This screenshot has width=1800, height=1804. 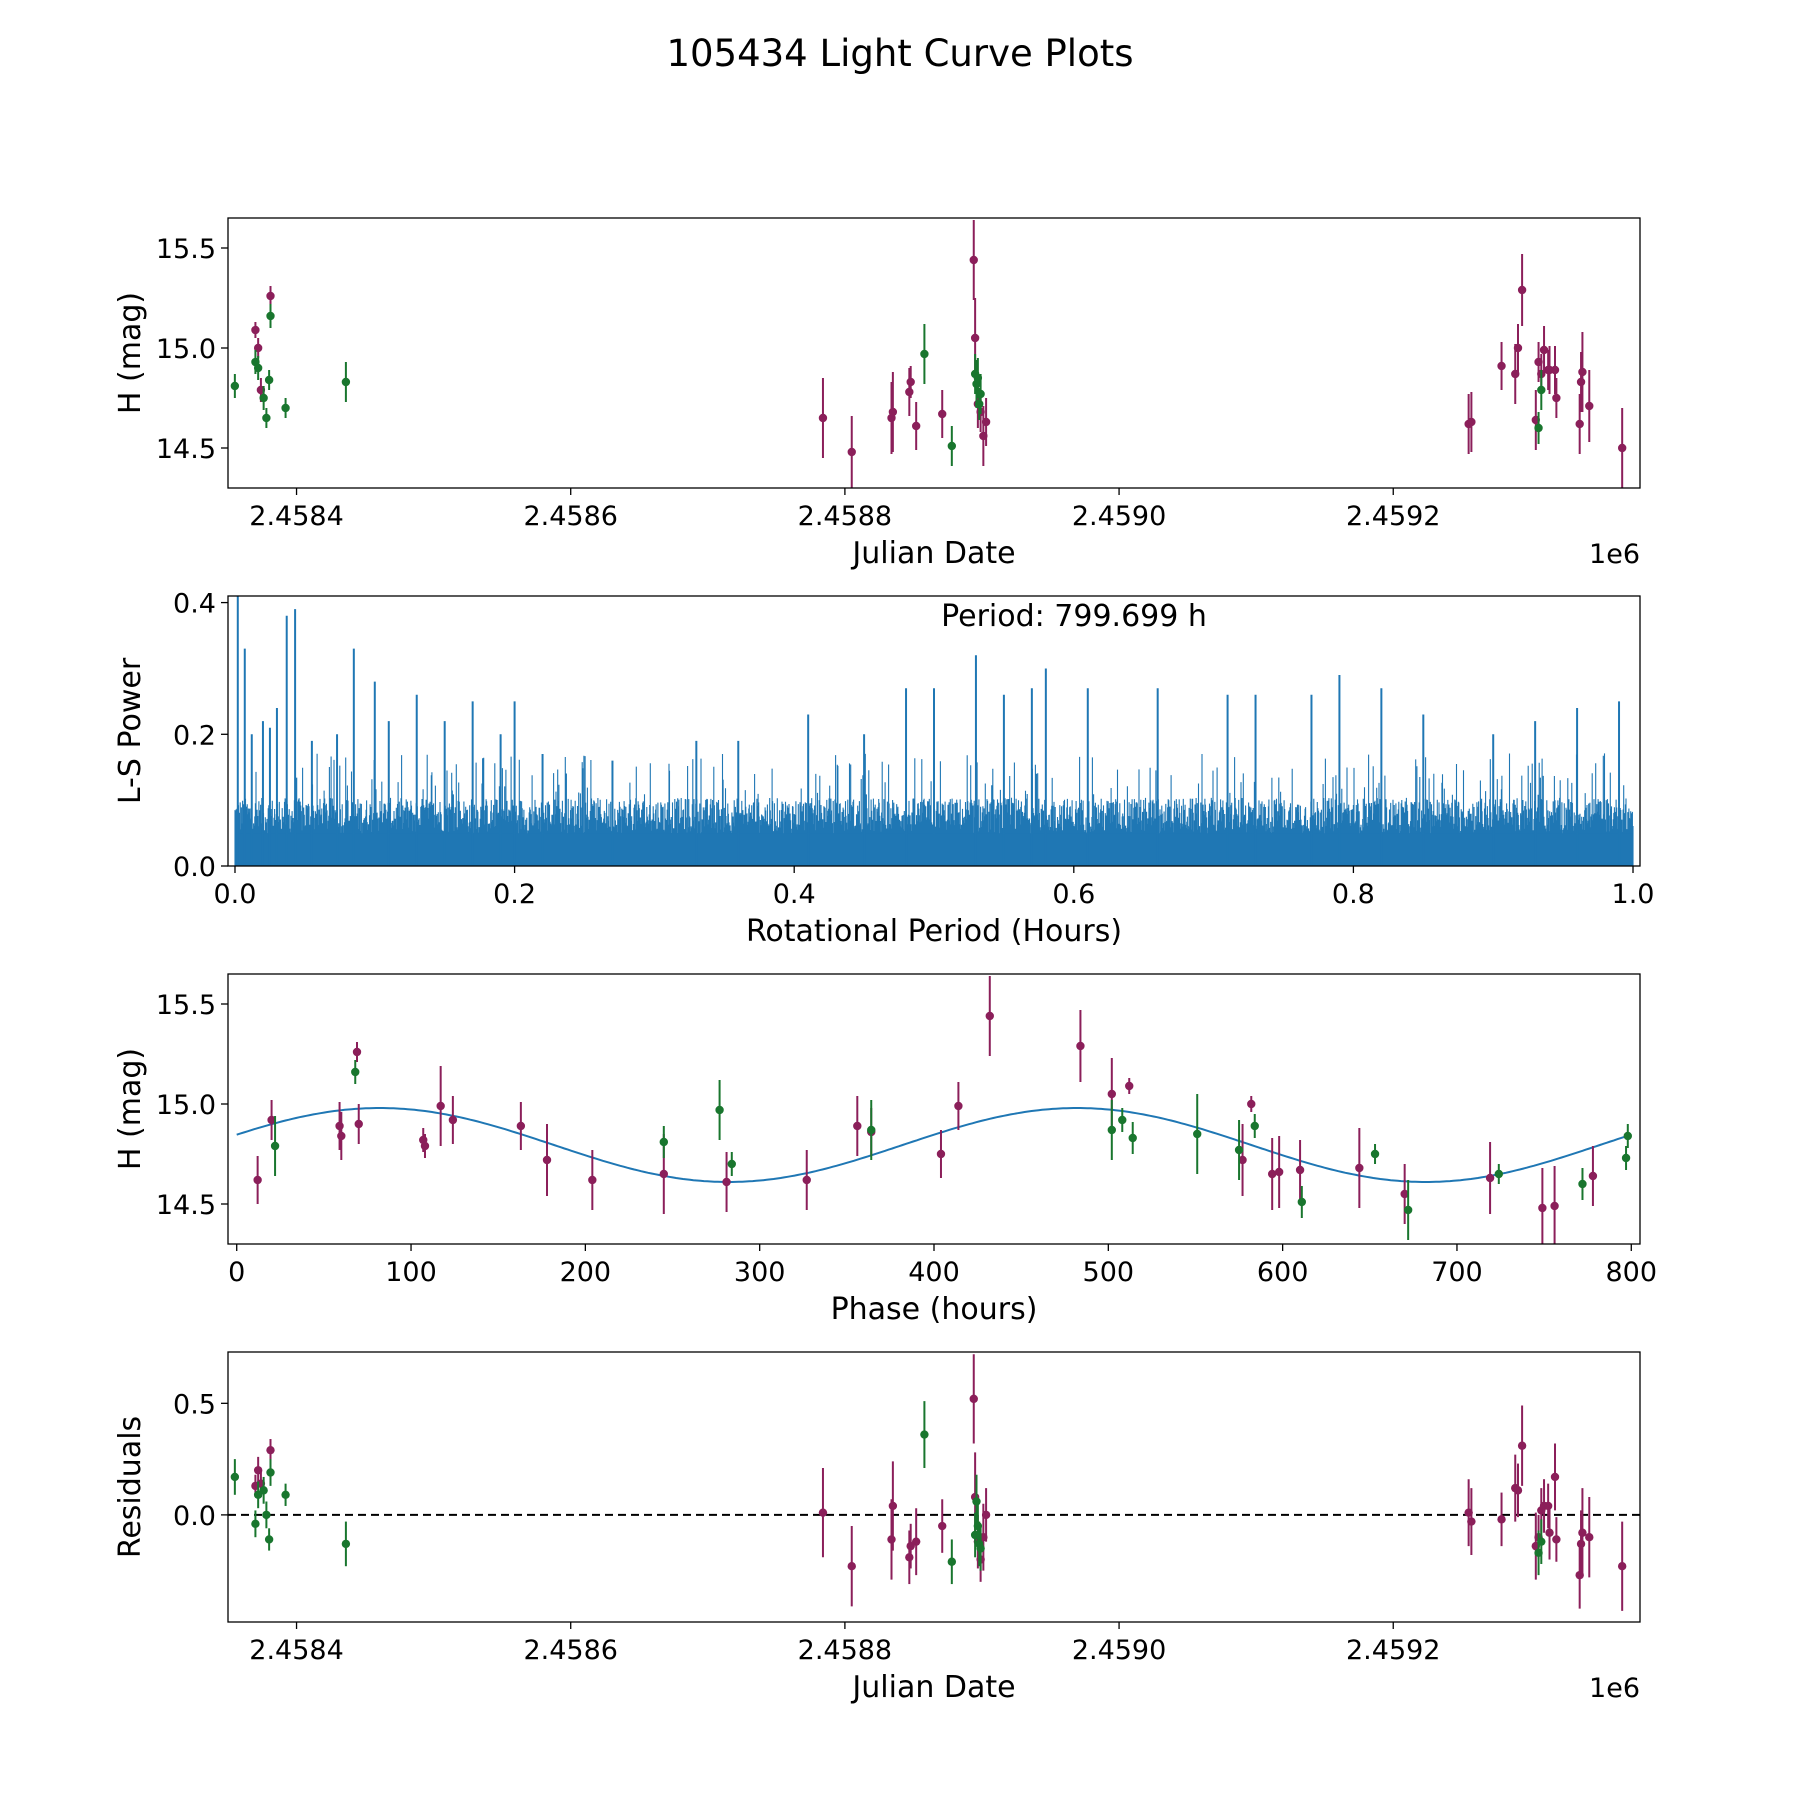 What do you see at coordinates (934, 1272) in the screenshot?
I see `x-tick-label: 400` at bounding box center [934, 1272].